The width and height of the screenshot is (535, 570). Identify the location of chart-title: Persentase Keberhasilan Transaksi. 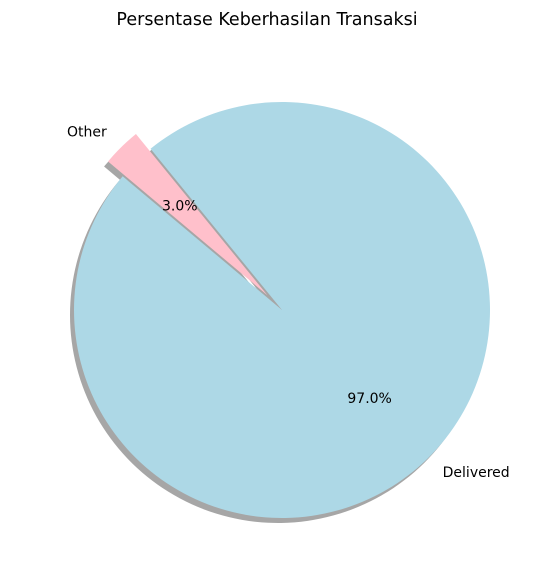
(266, 20).